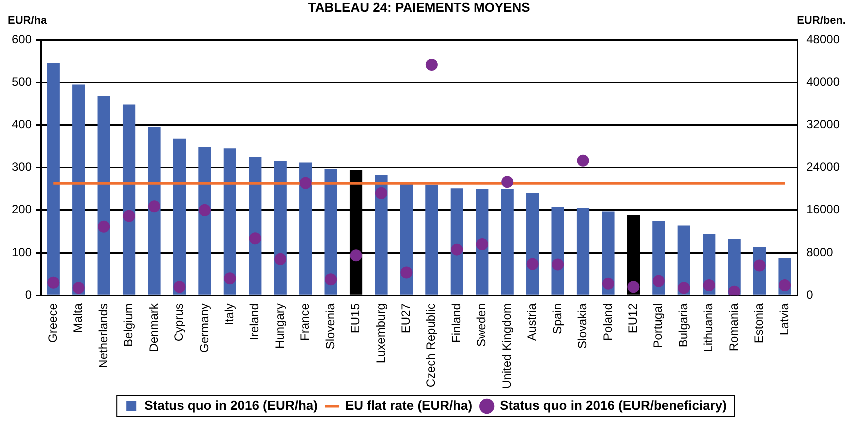  Describe the element at coordinates (456, 323) in the screenshot. I see `x-tick-label: Finland` at that location.